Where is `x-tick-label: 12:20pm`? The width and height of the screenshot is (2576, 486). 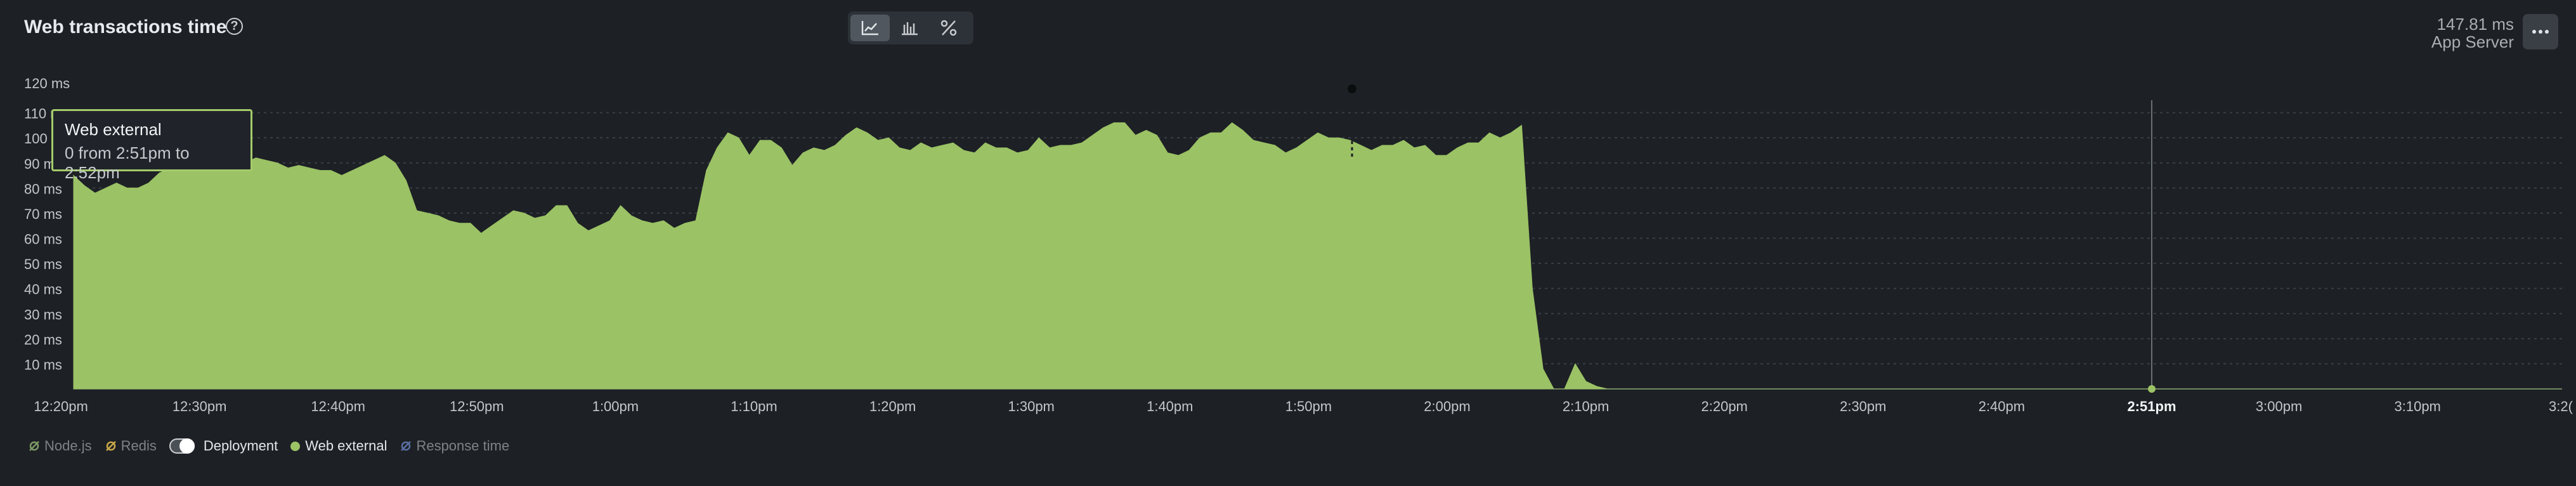 x-tick-label: 12:20pm is located at coordinates (61, 406).